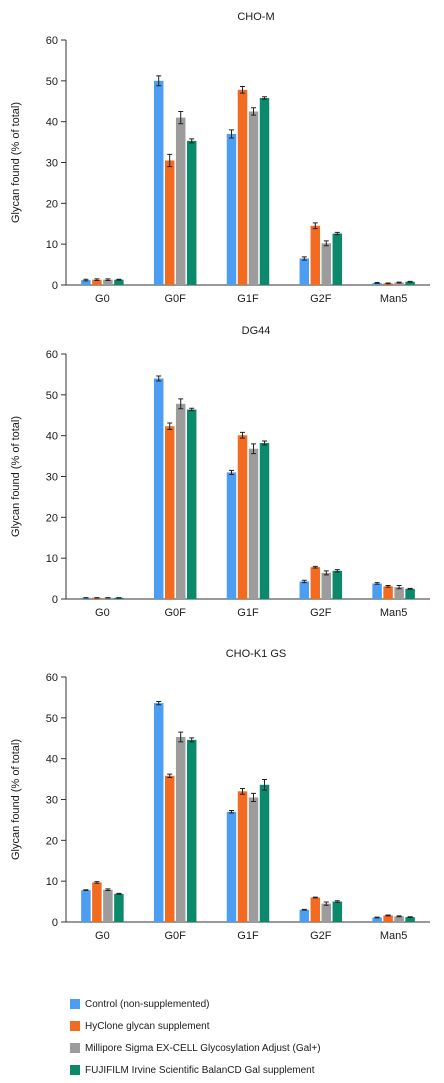  What do you see at coordinates (192, 740) in the screenshot?
I see `chart-3-errorbar-g0f-fujifilm` at bounding box center [192, 740].